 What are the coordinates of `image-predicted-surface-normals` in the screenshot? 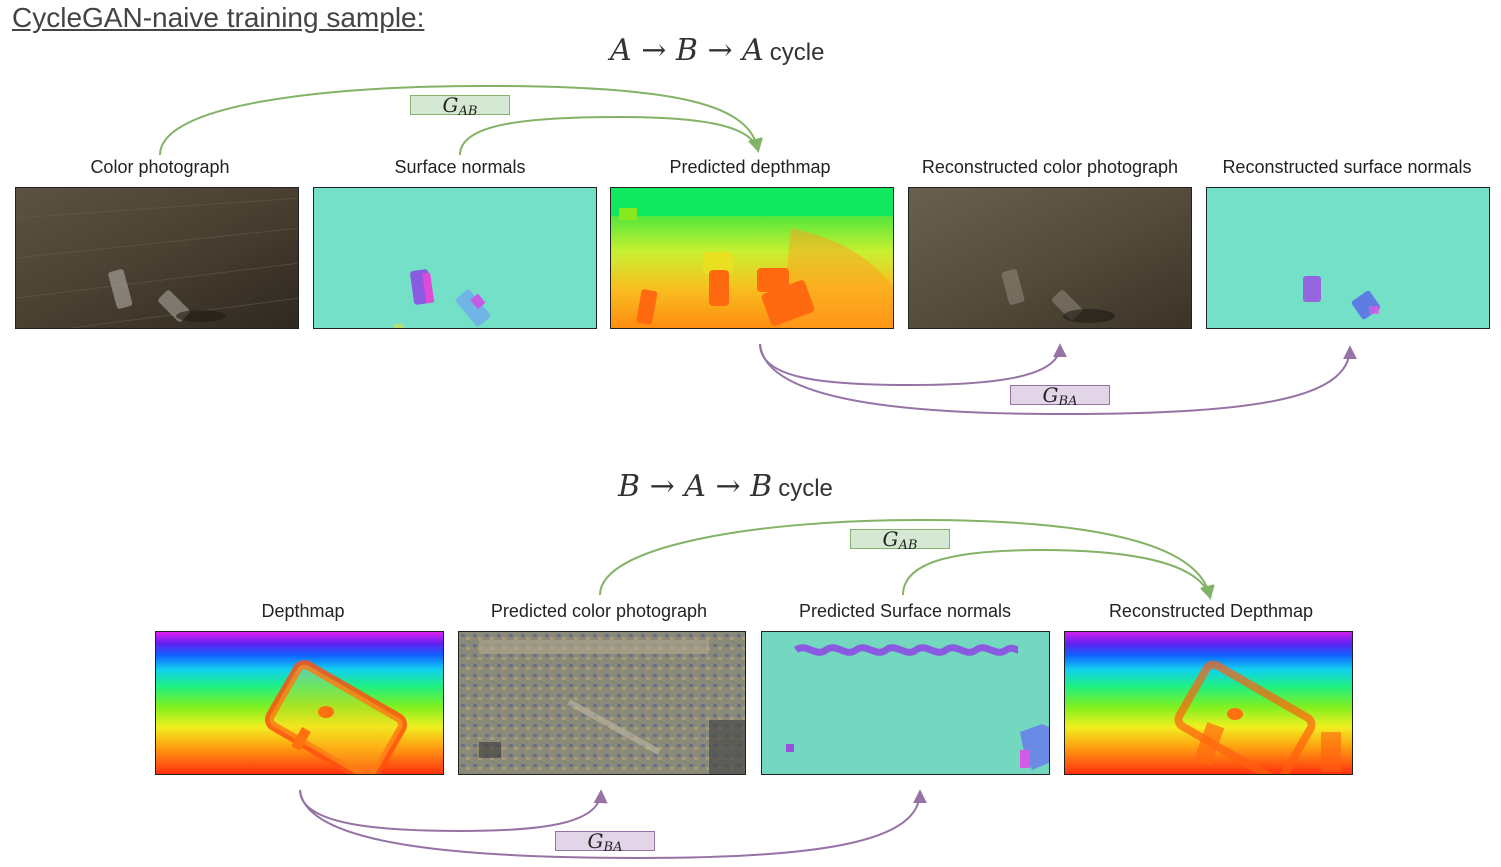 It's located at (905, 703).